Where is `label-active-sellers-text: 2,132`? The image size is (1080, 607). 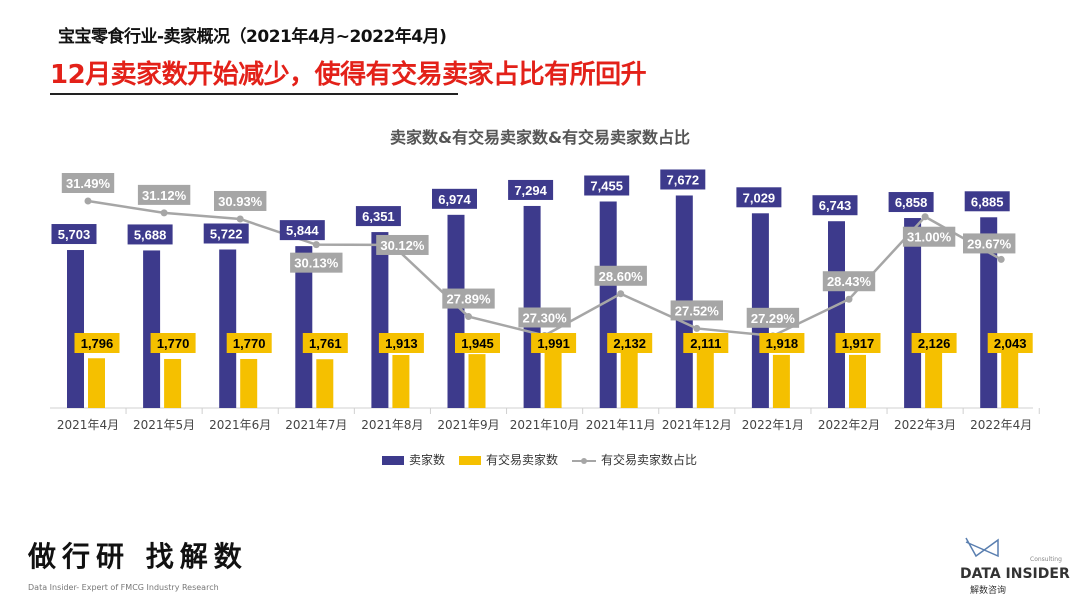
label-active-sellers-text: 2,132 is located at coordinates (629, 343).